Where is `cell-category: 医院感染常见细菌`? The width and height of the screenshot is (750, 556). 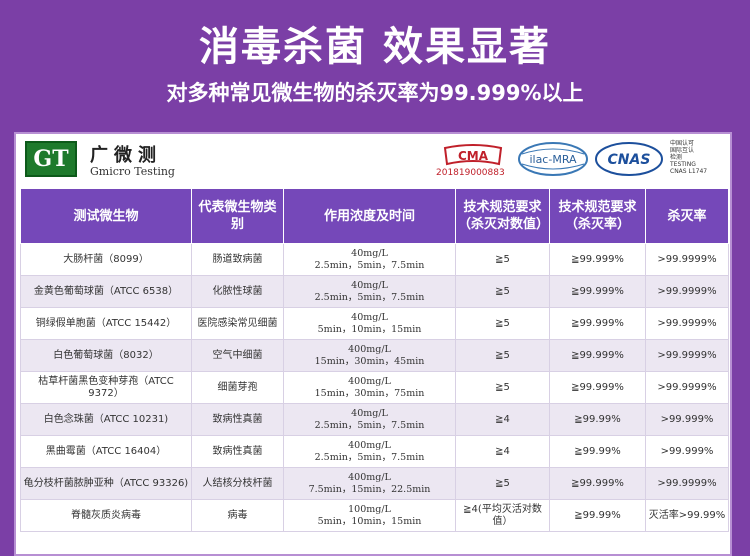
cell-category: 医院感染常见细菌 is located at coordinates (237, 323).